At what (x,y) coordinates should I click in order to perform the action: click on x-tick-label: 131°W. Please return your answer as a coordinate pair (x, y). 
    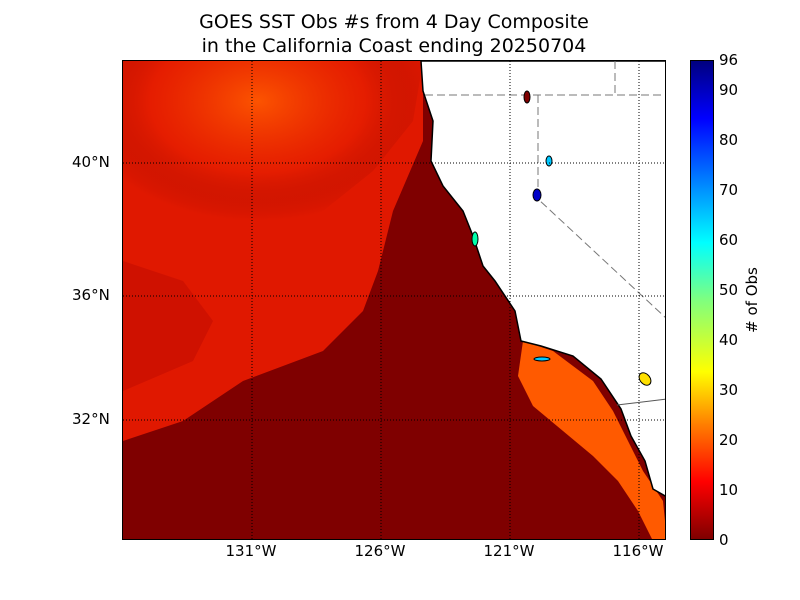
    Looking at the image, I should click on (251, 551).